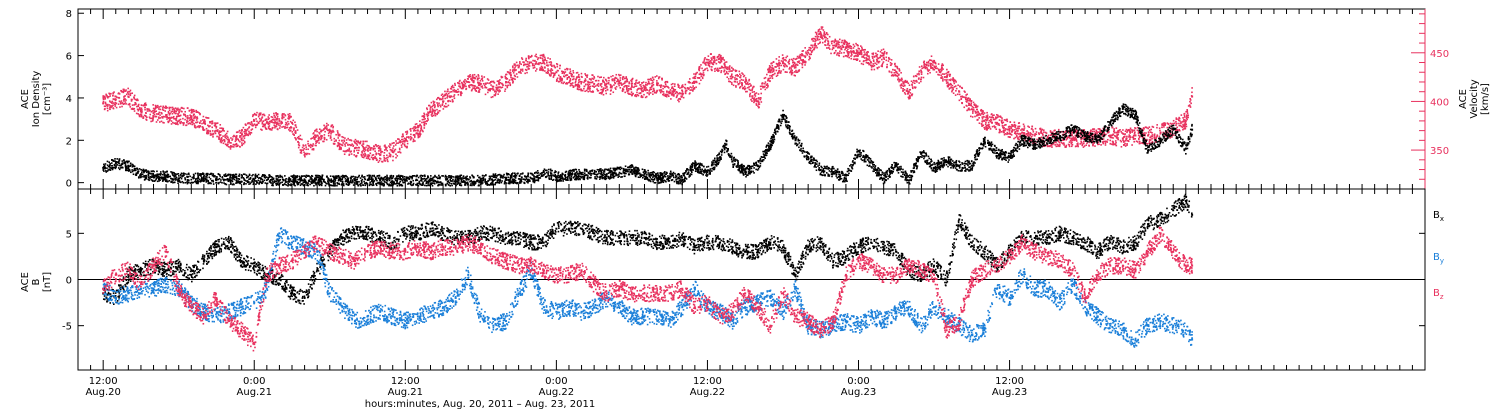 The height and width of the screenshot is (410, 1500). What do you see at coordinates (1439, 102) in the screenshot?
I see `velocity-tick-label: 400` at bounding box center [1439, 102].